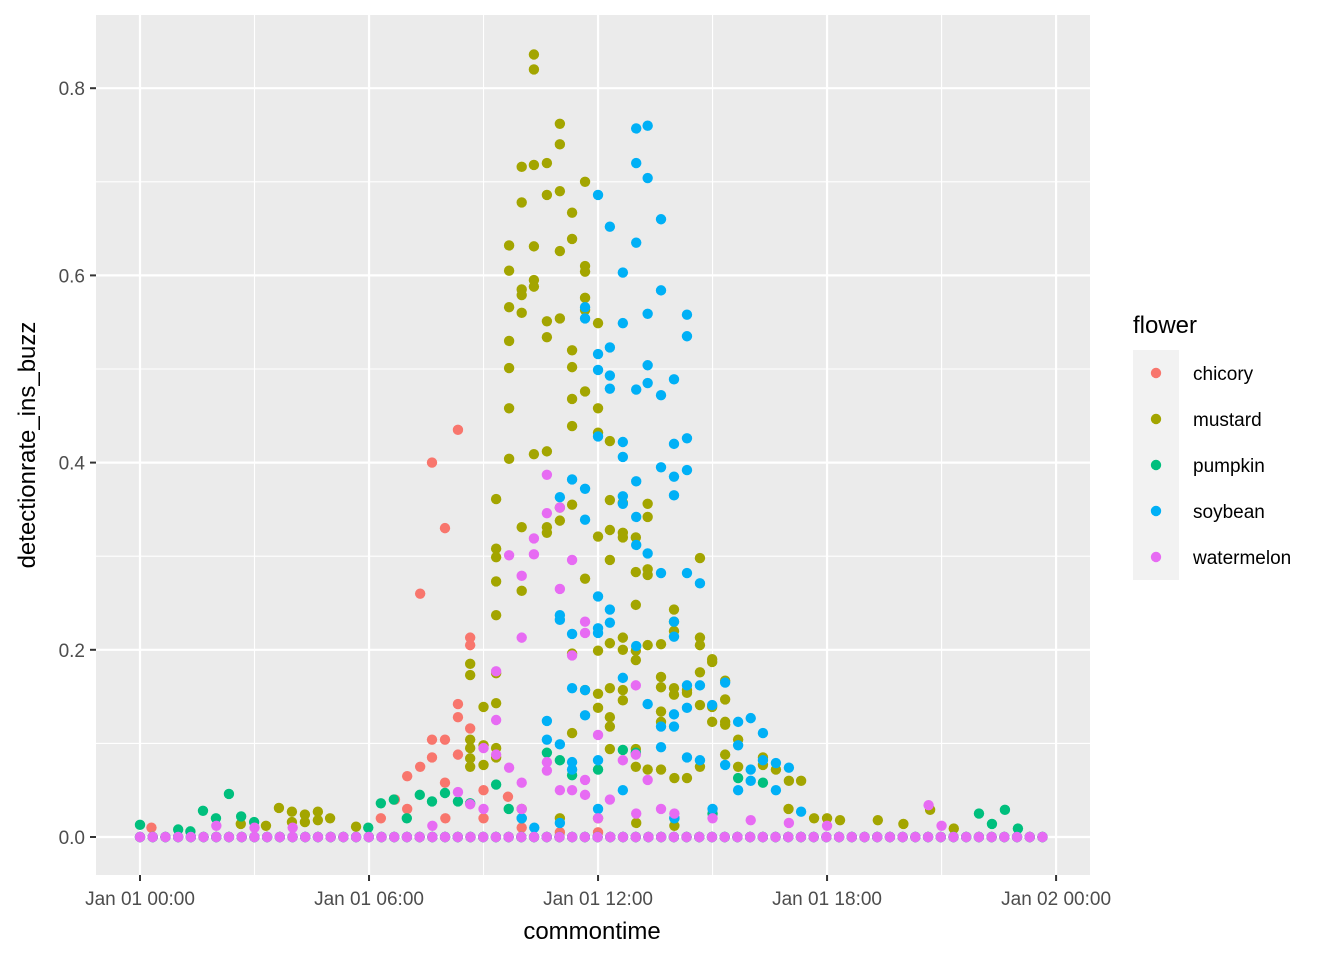 The width and height of the screenshot is (1344, 965). I want to click on legend-label-pumpkin: pumpkin, so click(1229, 466).